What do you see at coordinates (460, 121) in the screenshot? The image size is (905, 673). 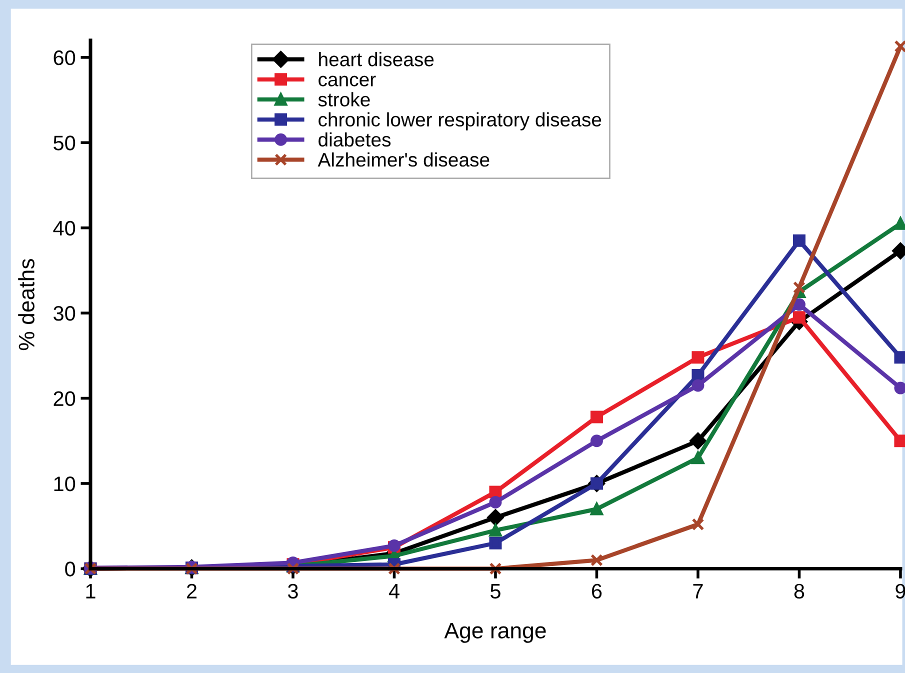 I see `legend-label: chronic lower respiratory disease` at bounding box center [460, 121].